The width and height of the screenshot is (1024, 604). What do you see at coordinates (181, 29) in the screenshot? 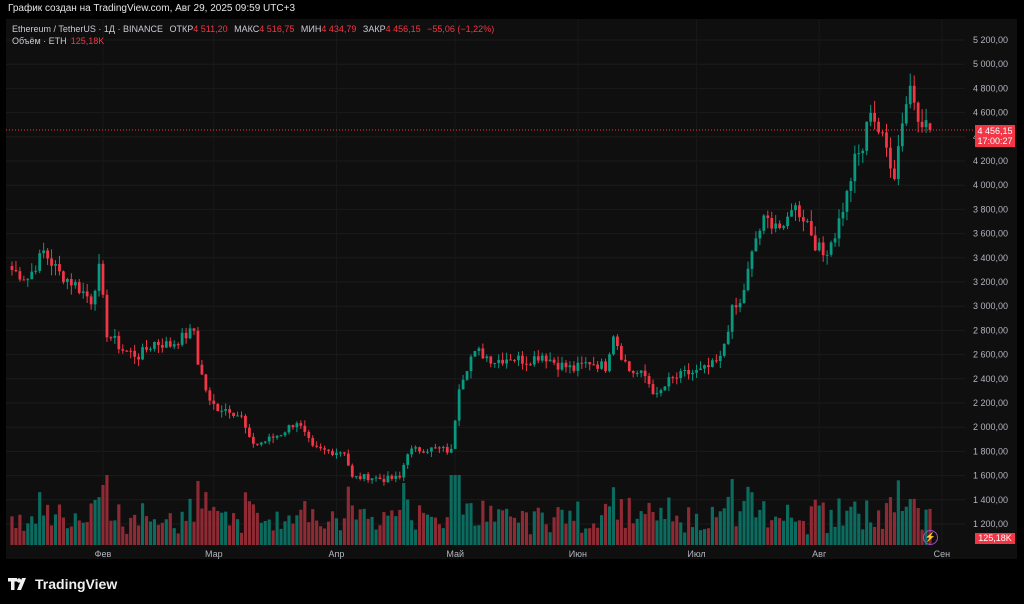
I see `open-label: ОТКР` at bounding box center [181, 29].